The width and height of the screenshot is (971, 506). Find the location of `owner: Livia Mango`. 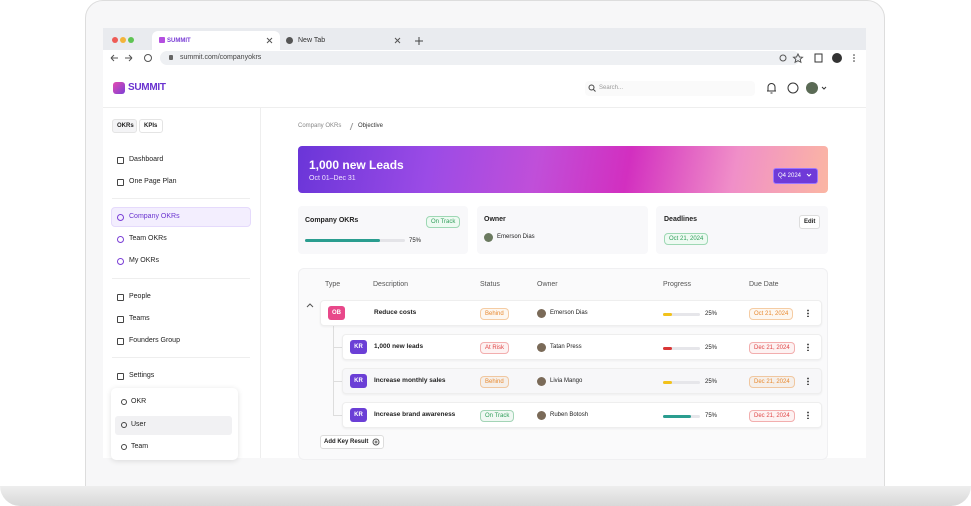

owner: Livia Mango is located at coordinates (566, 381).